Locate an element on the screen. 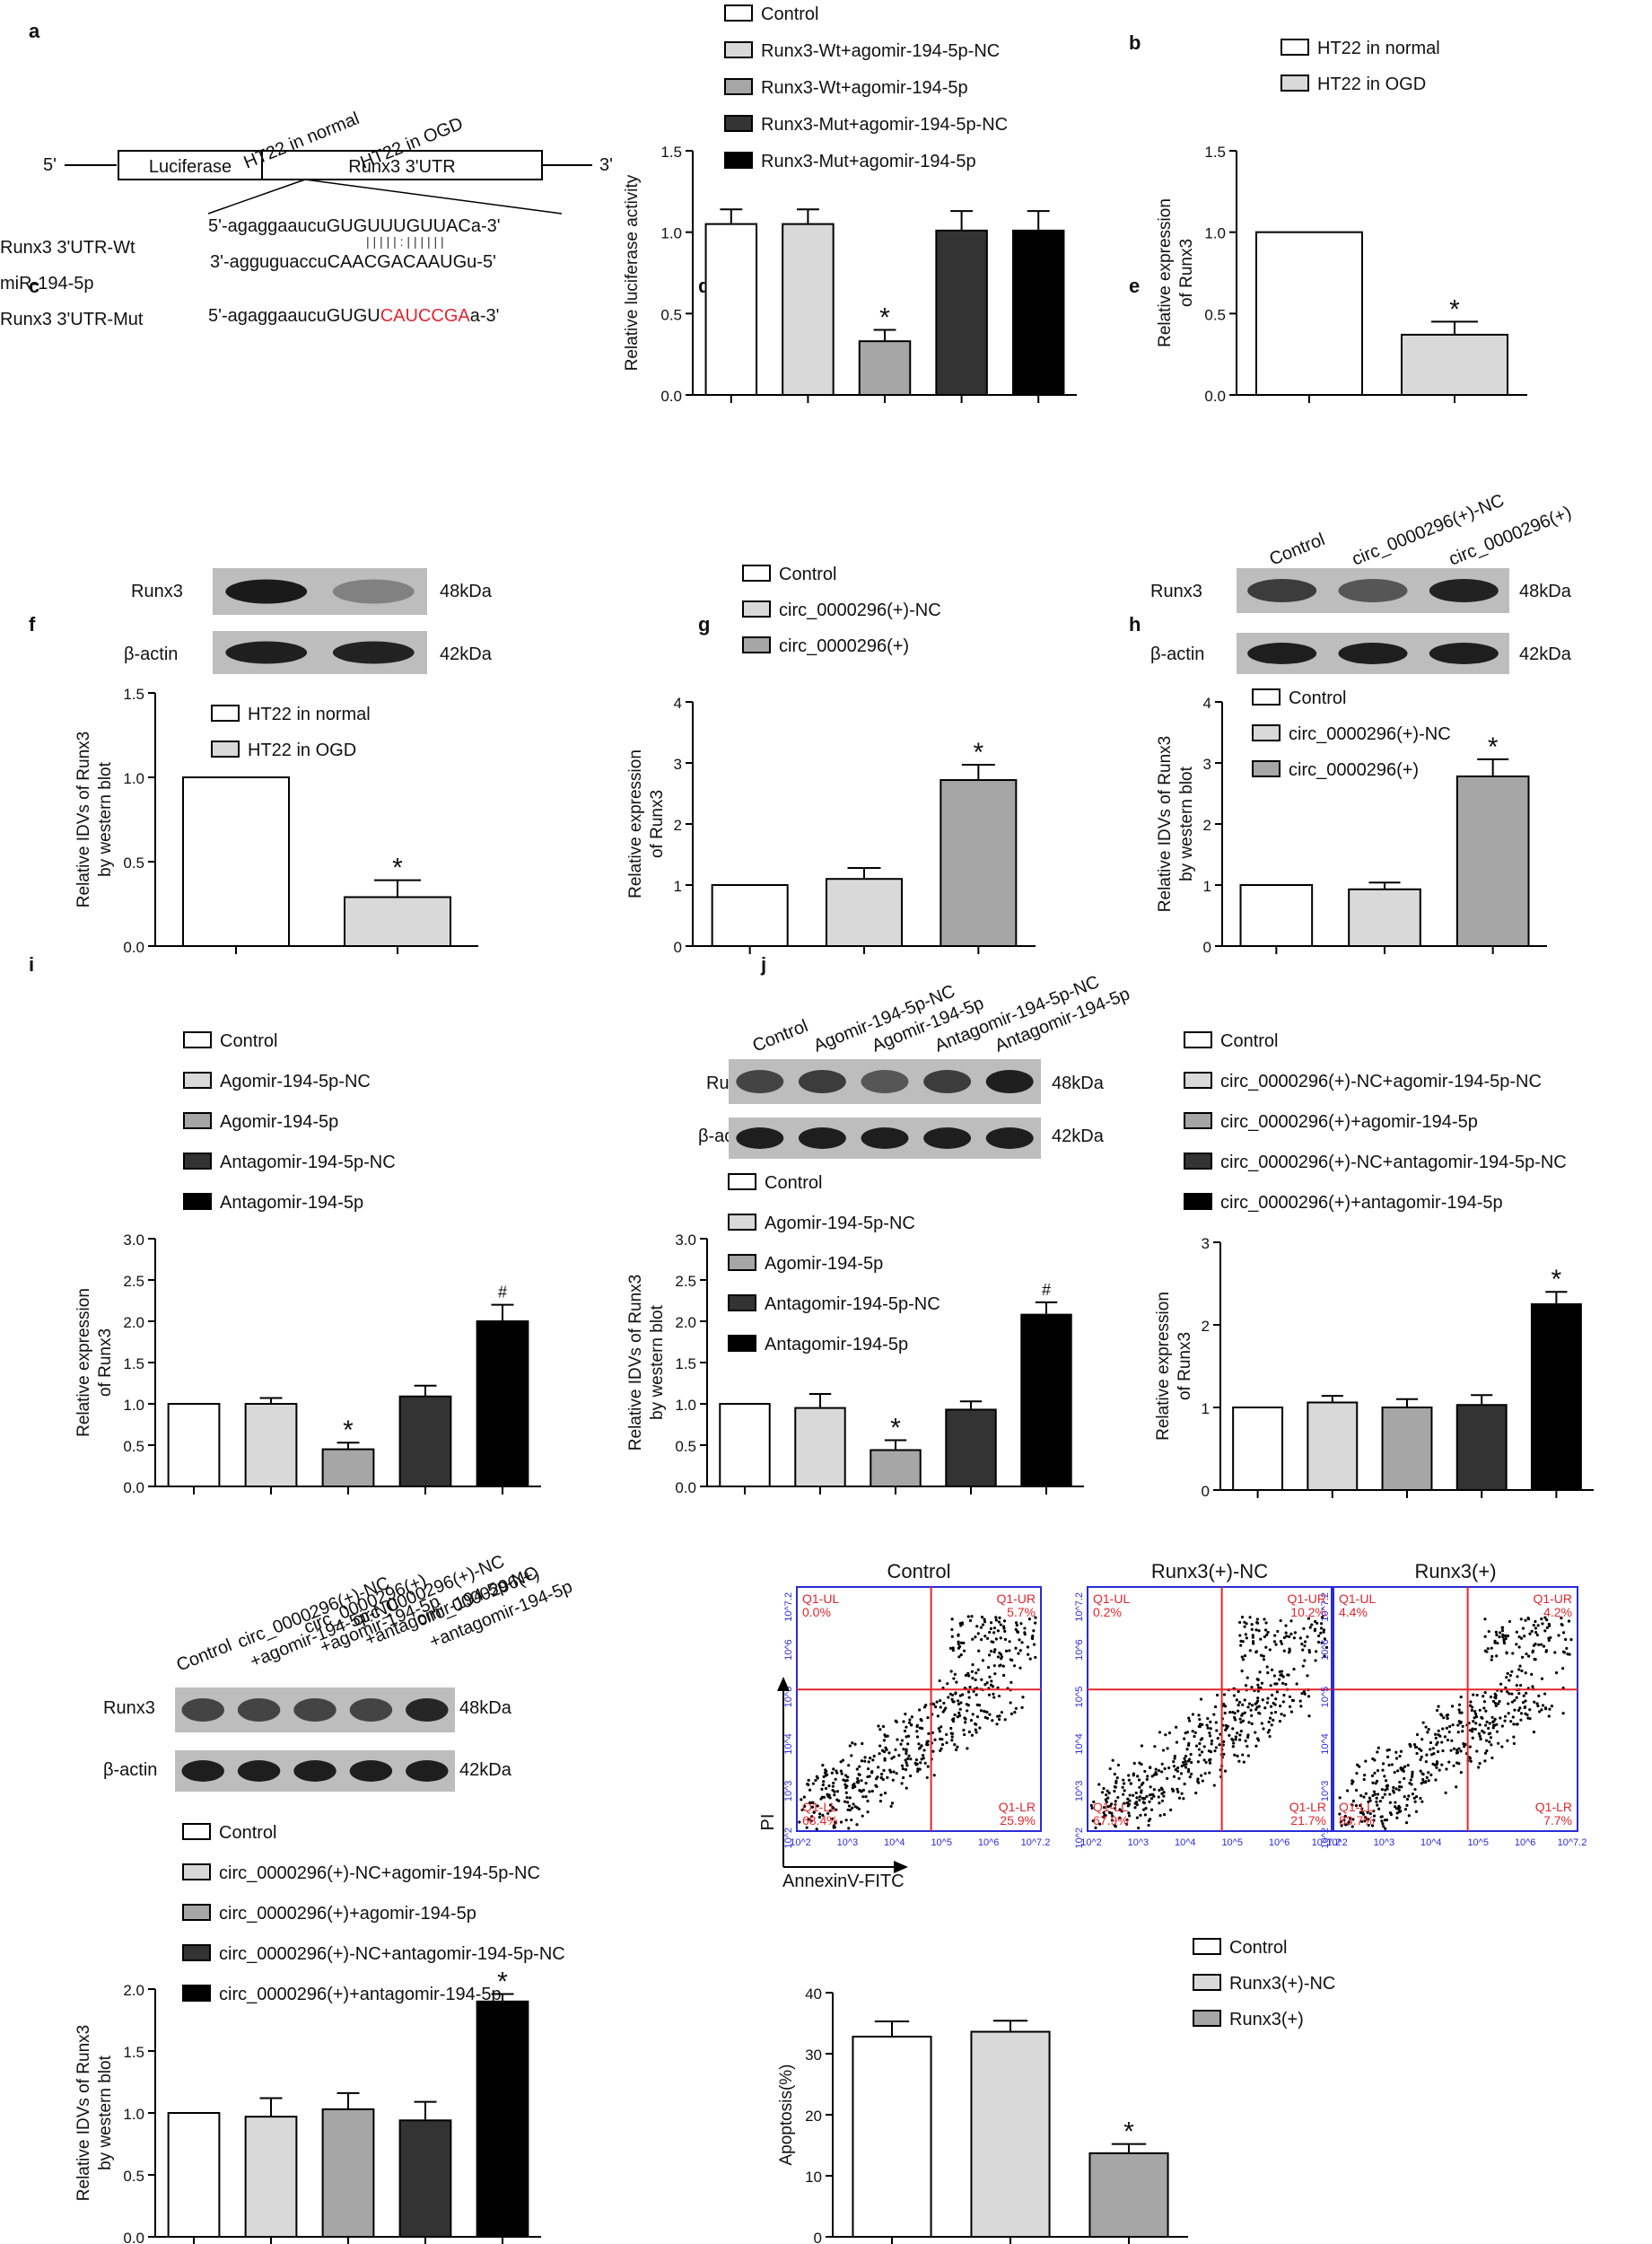  mirna-sequence: 3'-agguguaccuCAACGACAAUGu-5' is located at coordinates (353, 262).